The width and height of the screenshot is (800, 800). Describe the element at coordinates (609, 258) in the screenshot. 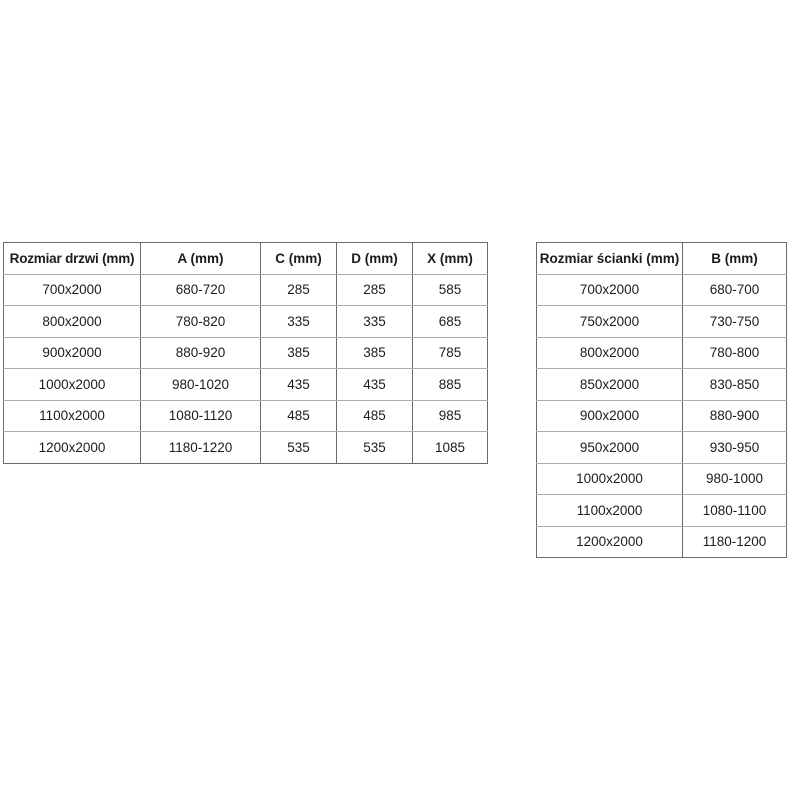

I see `column-header-wall-size: Rozmiar ścianki (mm)` at that location.